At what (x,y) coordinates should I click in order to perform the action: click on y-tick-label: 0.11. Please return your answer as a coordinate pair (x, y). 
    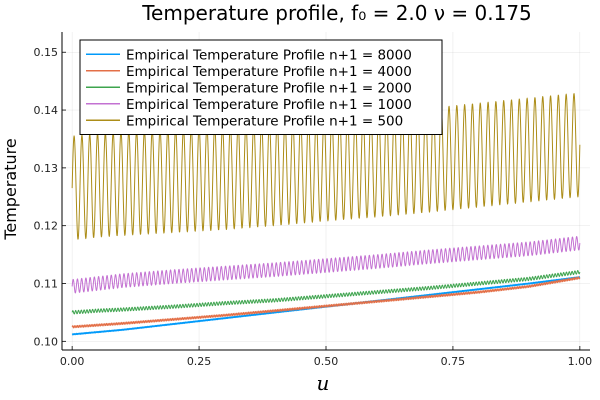
    Looking at the image, I should click on (46, 284).